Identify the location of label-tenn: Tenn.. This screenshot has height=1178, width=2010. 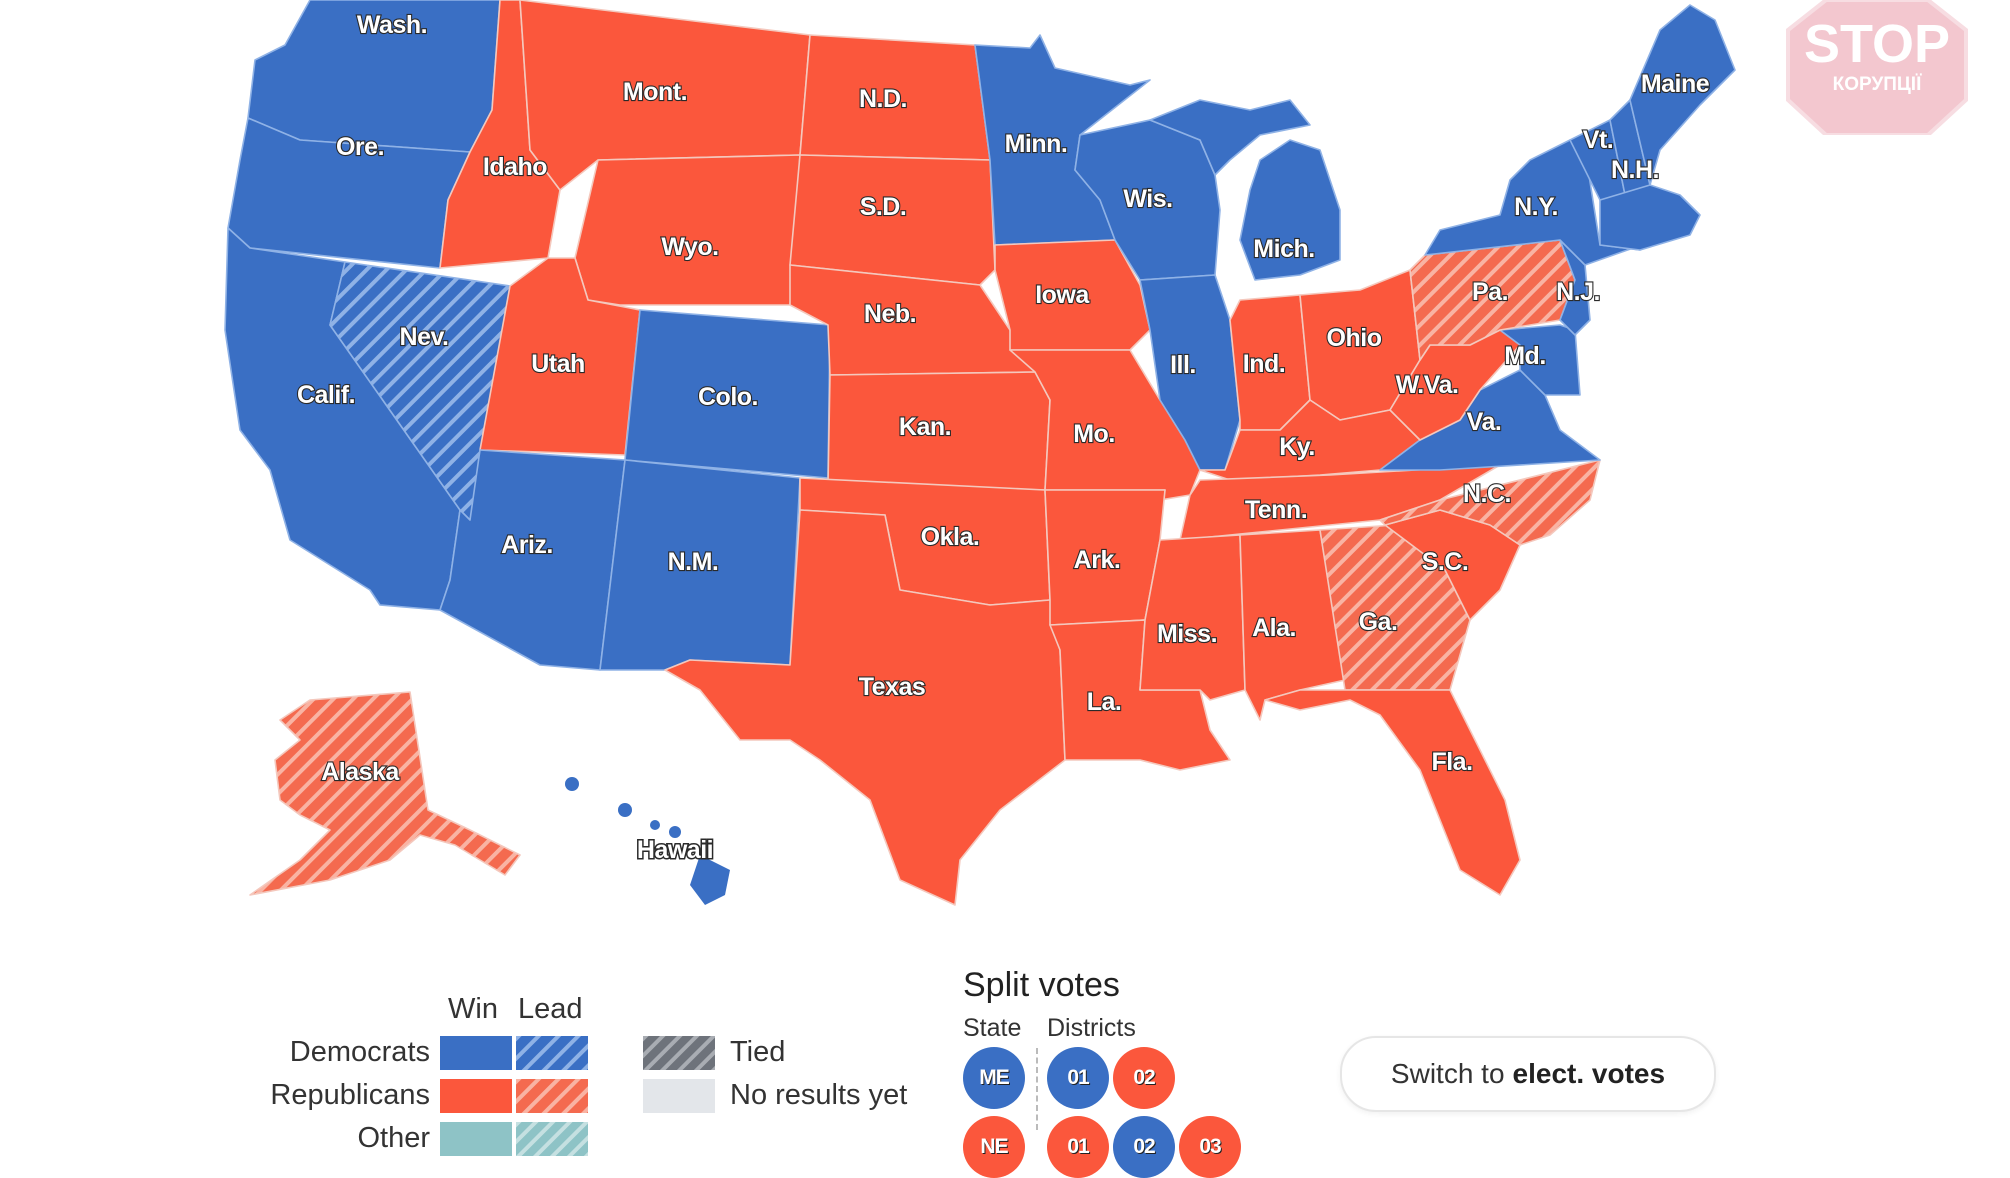
(1276, 510).